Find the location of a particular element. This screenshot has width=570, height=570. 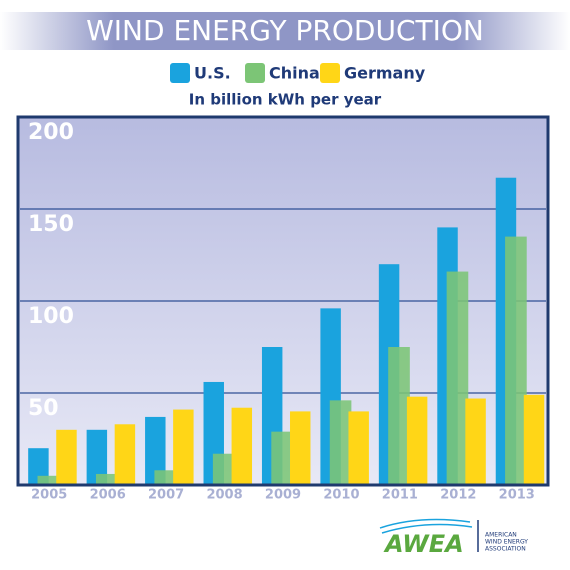

y-tick-label: 50 is located at coordinates (43, 408).